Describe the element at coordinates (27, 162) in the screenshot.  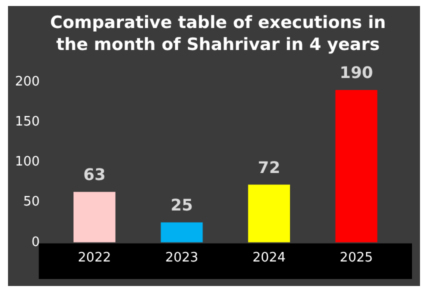
I see `y-tick-label: 100` at that location.